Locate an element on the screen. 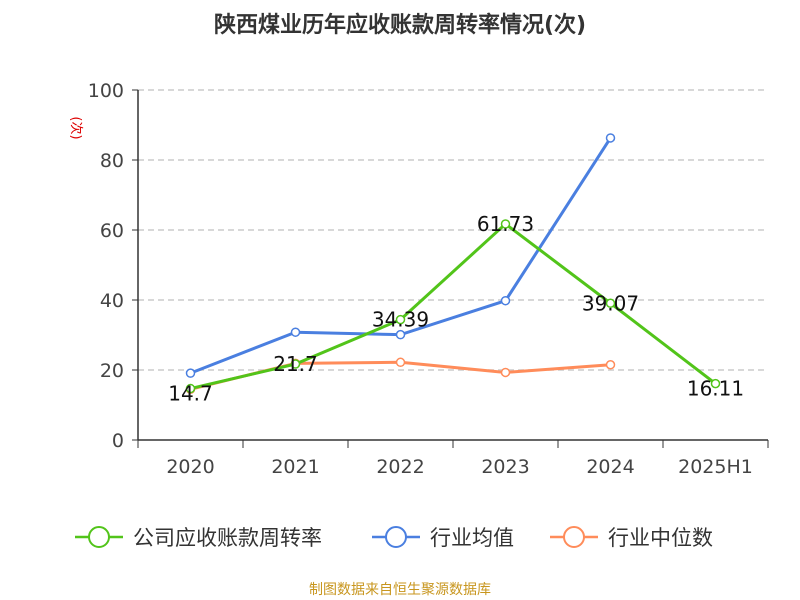 The width and height of the screenshot is (800, 600). y-tick-label: 40 is located at coordinates (112, 301).